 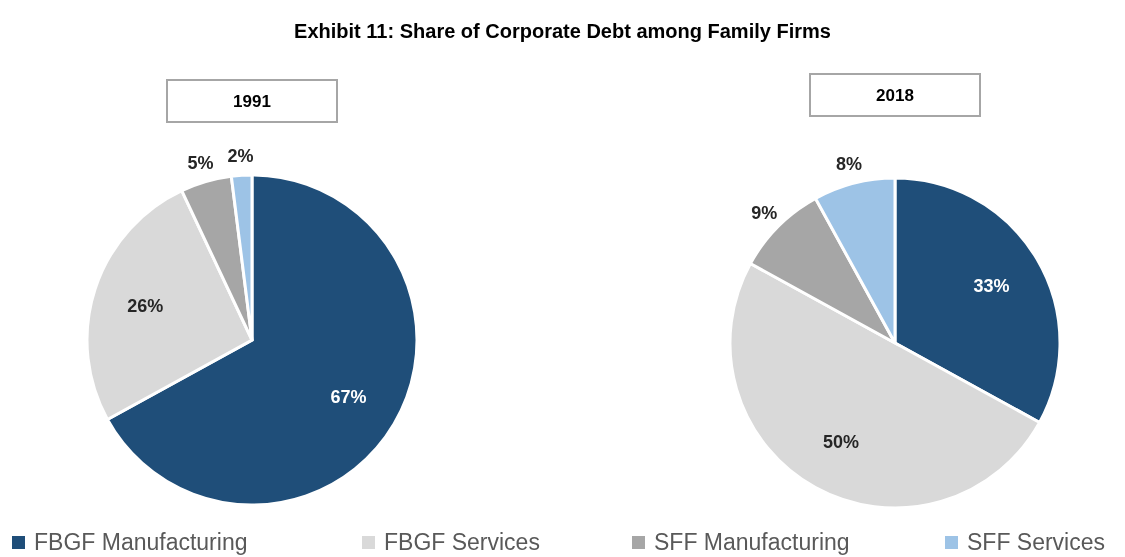 What do you see at coordinates (849, 164) in the screenshot?
I see `data-label: 8%` at bounding box center [849, 164].